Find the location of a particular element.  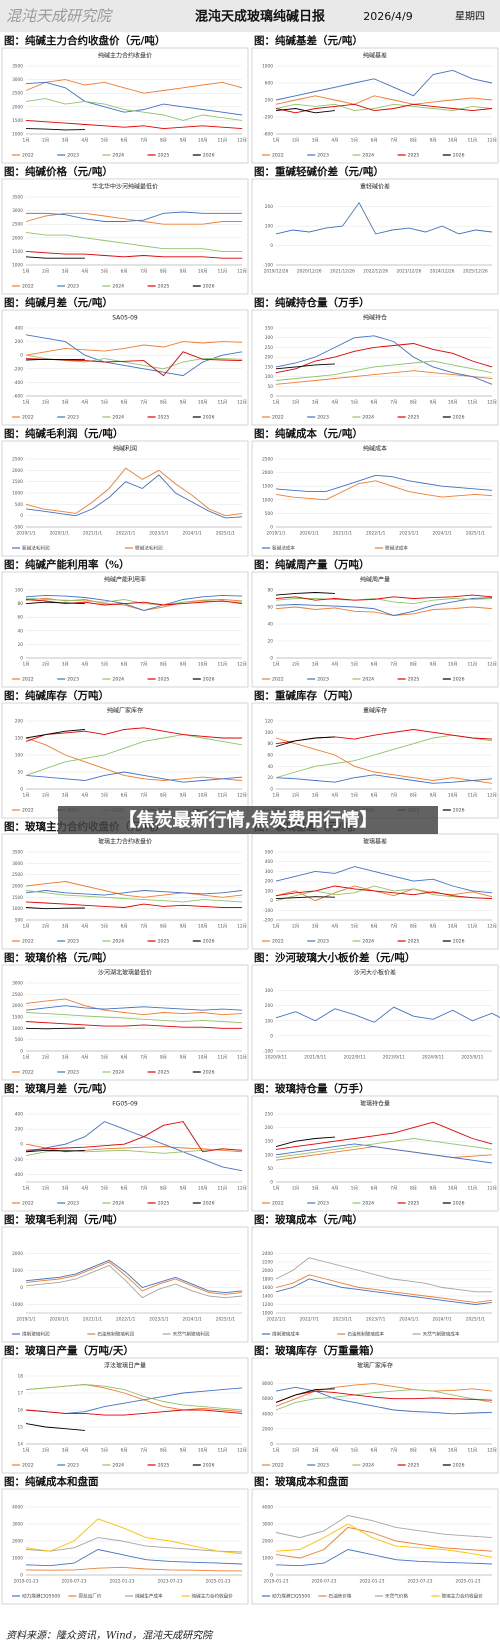

x-tick-label: 2025-01-23 is located at coordinates (218, 1582).